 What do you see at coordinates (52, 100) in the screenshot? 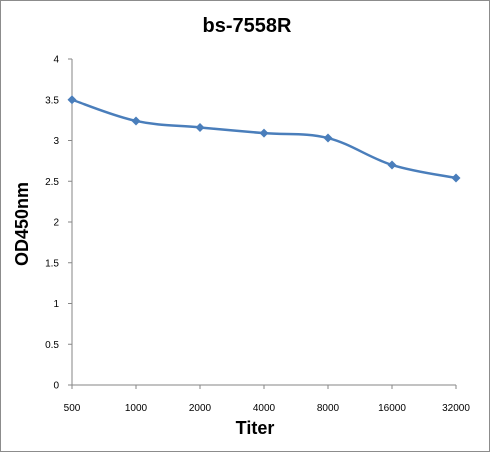
I see `y-tick-label: 3.5` at bounding box center [52, 100].